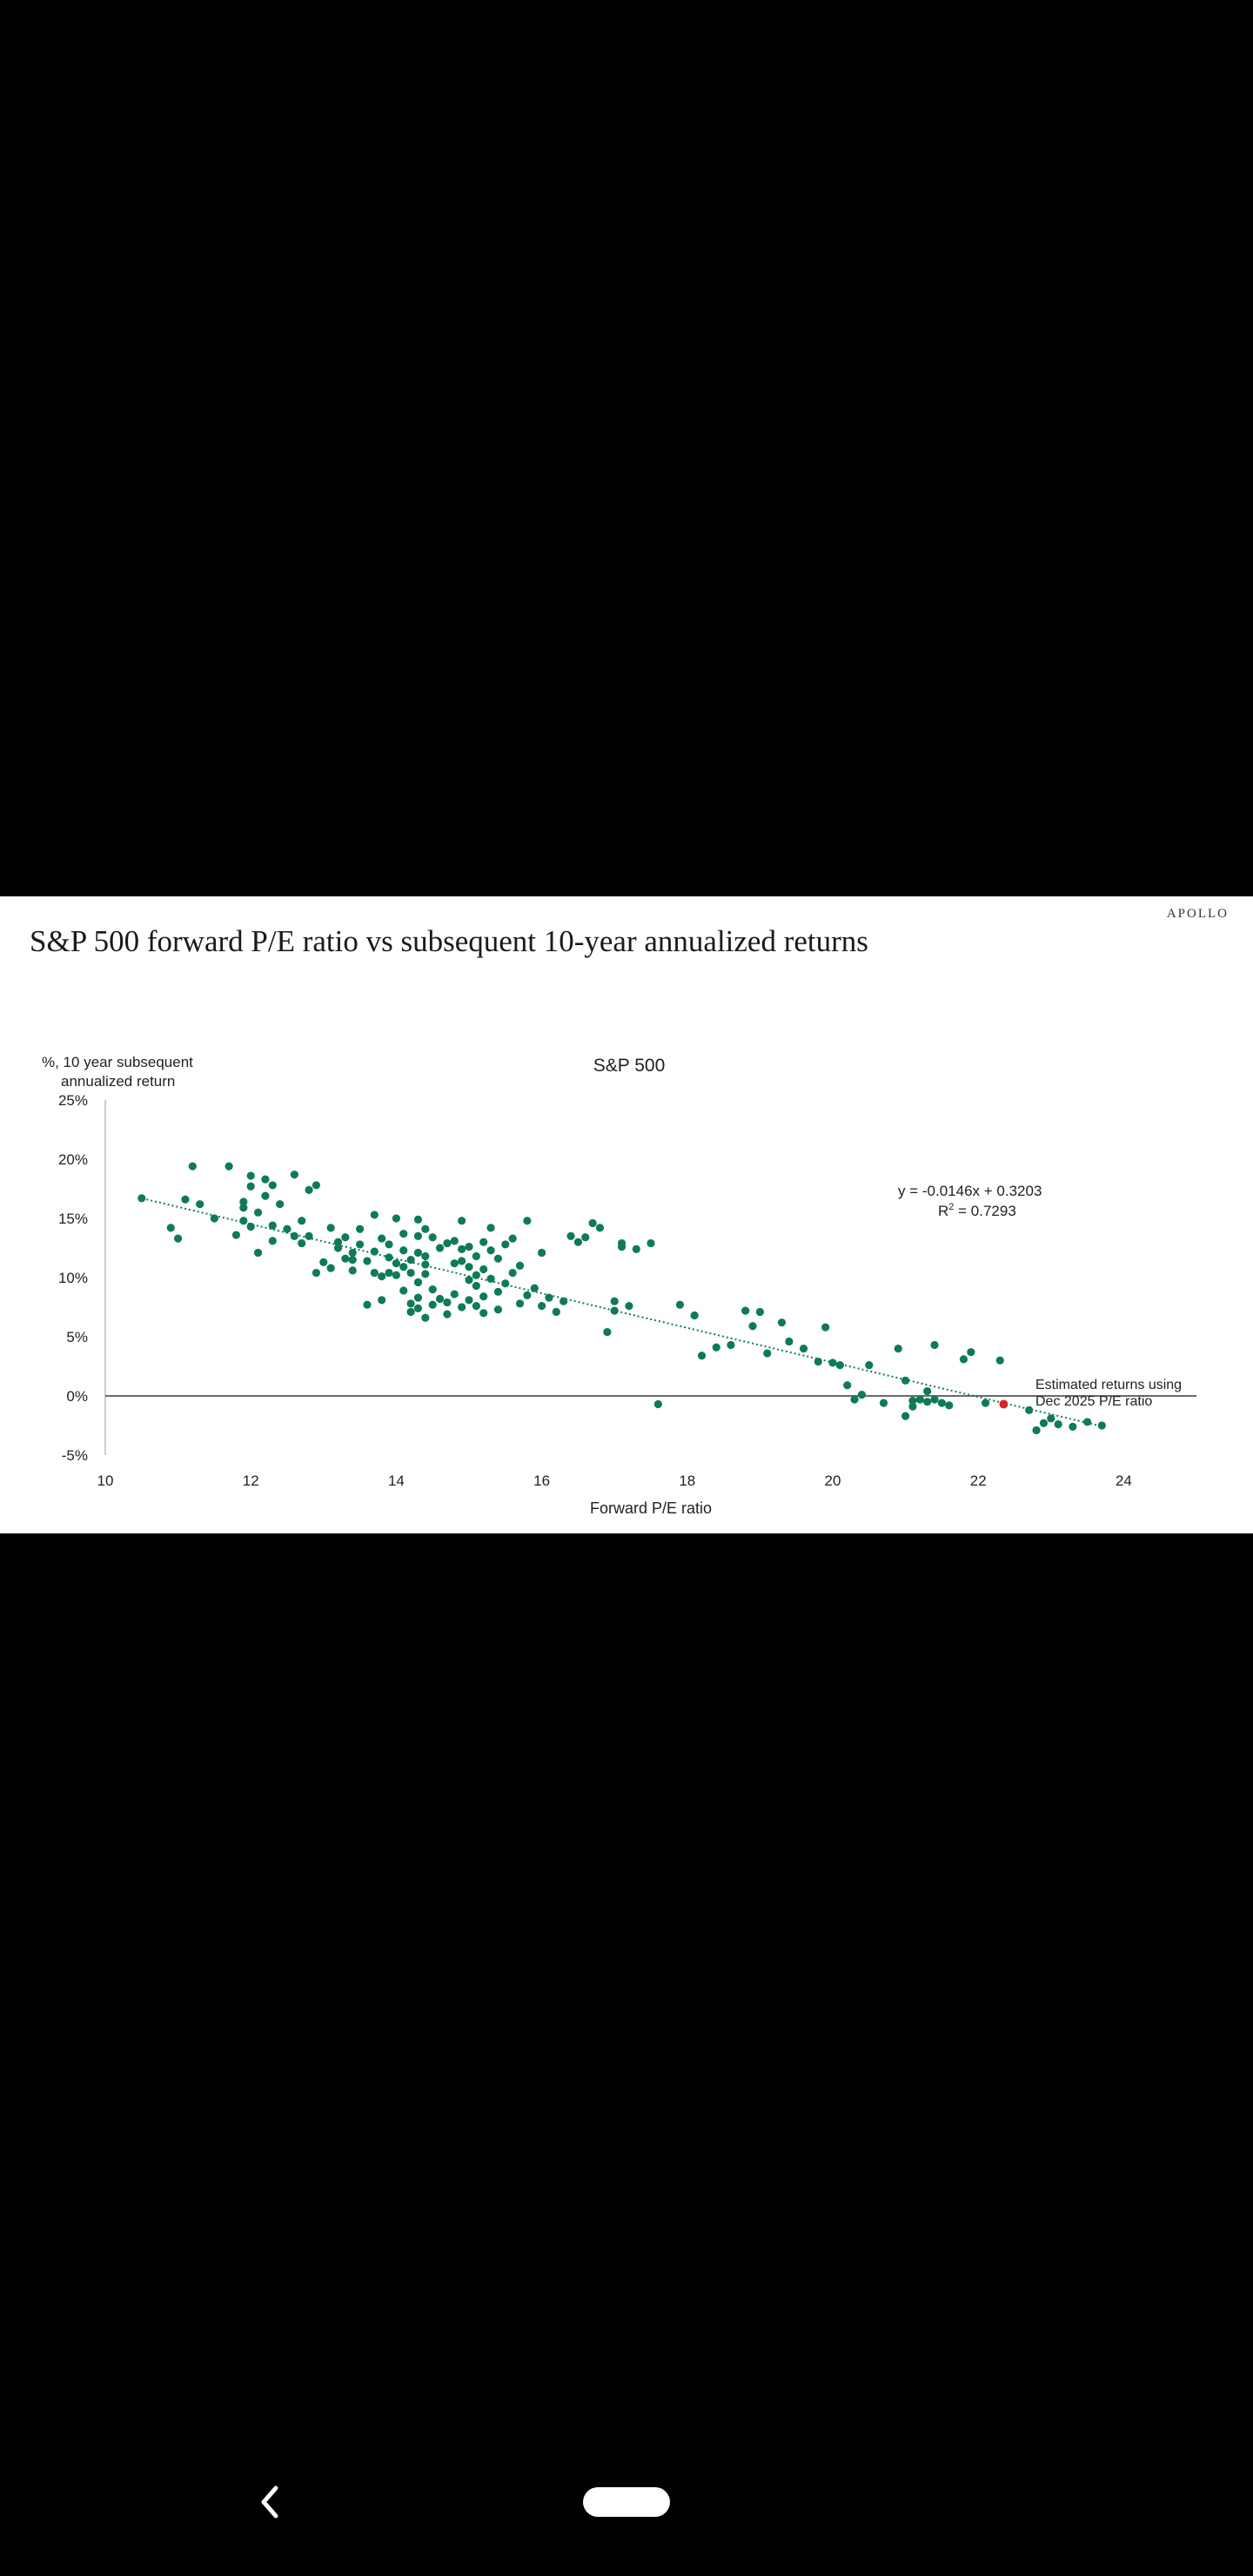 The image size is (1253, 2576). Describe the element at coordinates (251, 1481) in the screenshot. I see `x-tick-label: 12` at that location.